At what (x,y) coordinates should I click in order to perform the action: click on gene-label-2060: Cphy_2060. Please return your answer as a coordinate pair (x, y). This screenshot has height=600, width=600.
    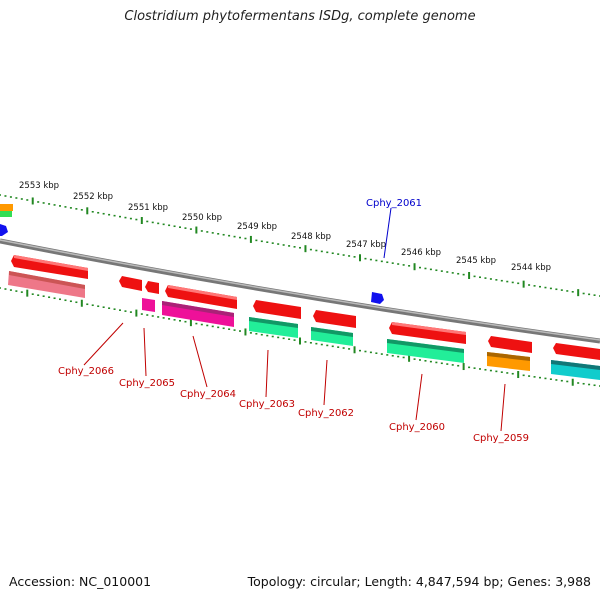
    Looking at the image, I should click on (417, 427).